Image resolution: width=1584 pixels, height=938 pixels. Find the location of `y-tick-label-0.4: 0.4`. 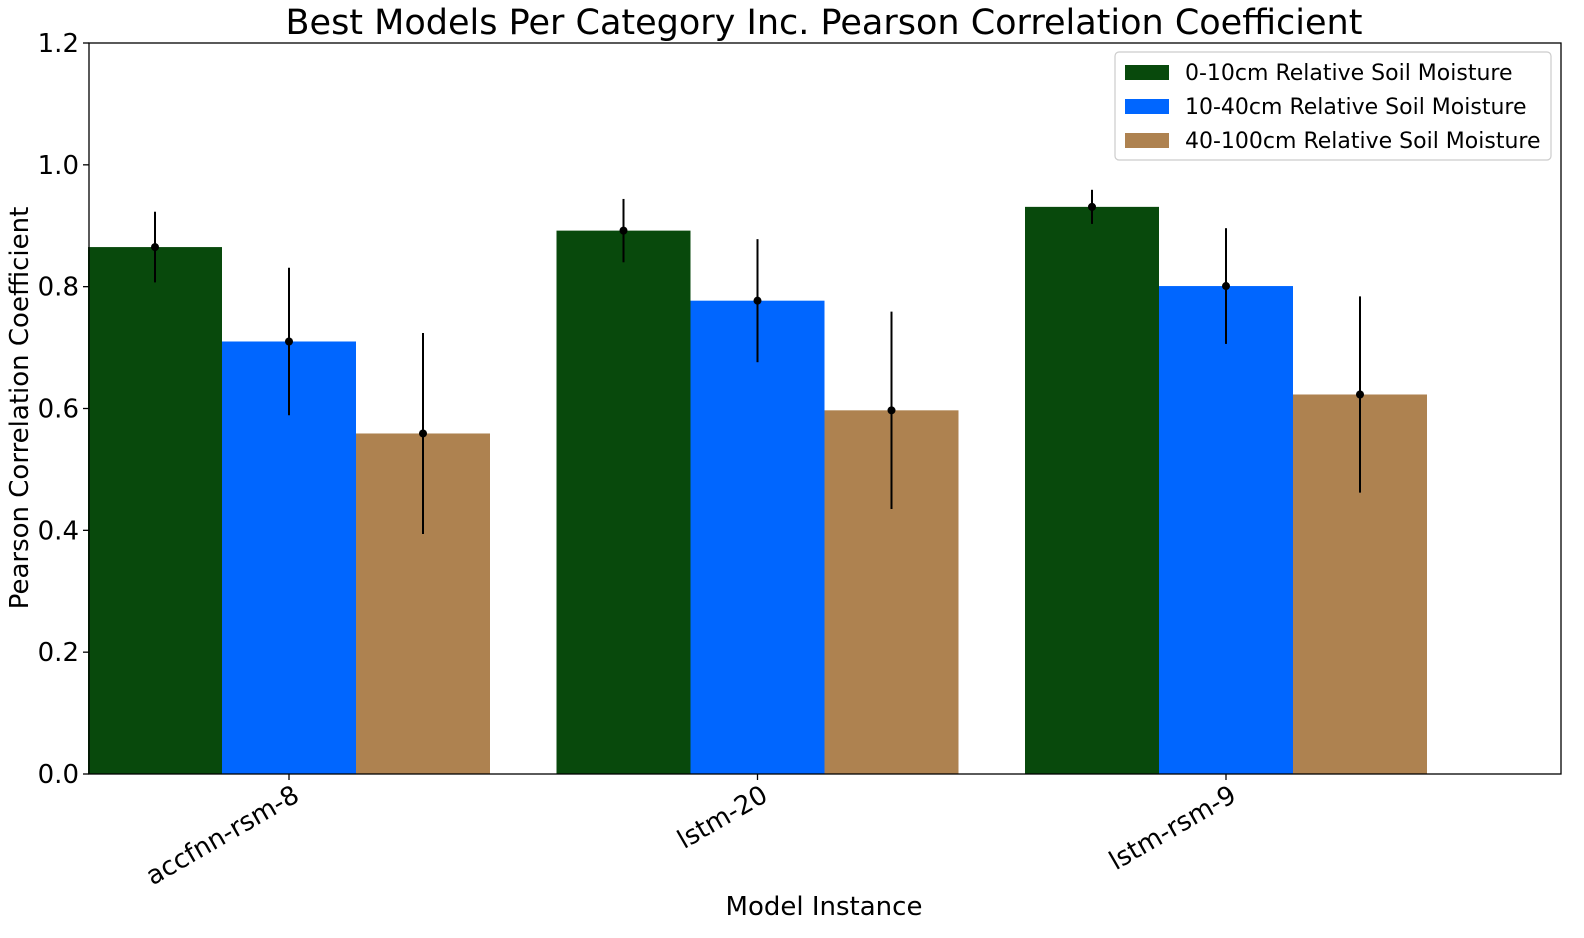

y-tick-label-0.4: 0.4 is located at coordinates (58, 531).